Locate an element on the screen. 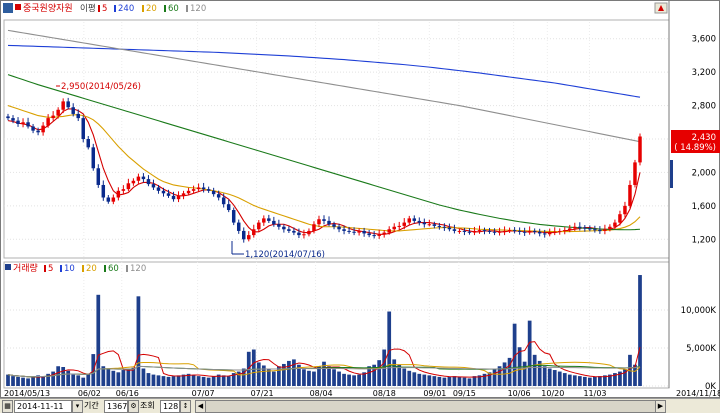 Image resolution: width=720 pixels, height=413 pixels. dropdown-arrow-icon: ▾ is located at coordinates (77, 406).